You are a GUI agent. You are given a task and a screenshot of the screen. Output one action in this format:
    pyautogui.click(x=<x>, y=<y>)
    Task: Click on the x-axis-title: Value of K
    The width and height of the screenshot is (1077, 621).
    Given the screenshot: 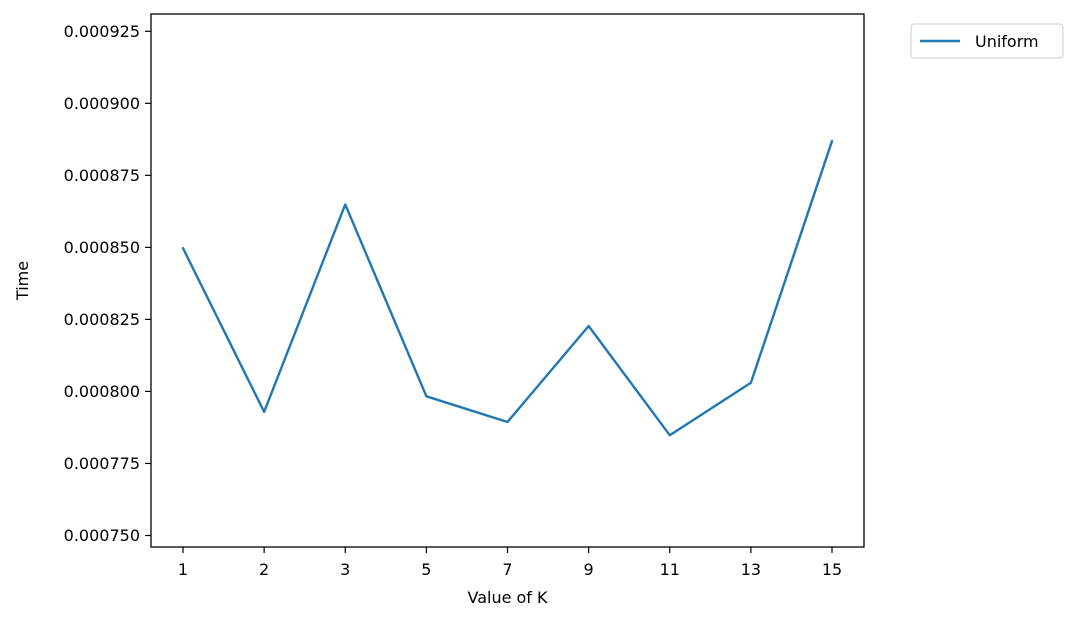 What is the action you would take?
    pyautogui.click(x=507, y=597)
    